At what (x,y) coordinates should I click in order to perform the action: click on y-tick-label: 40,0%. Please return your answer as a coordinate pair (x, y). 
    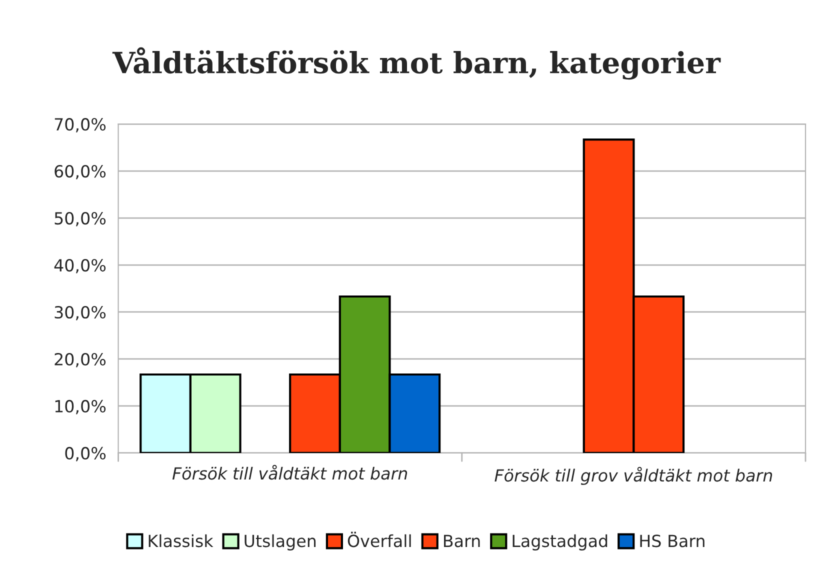
    Looking at the image, I should click on (80, 266).